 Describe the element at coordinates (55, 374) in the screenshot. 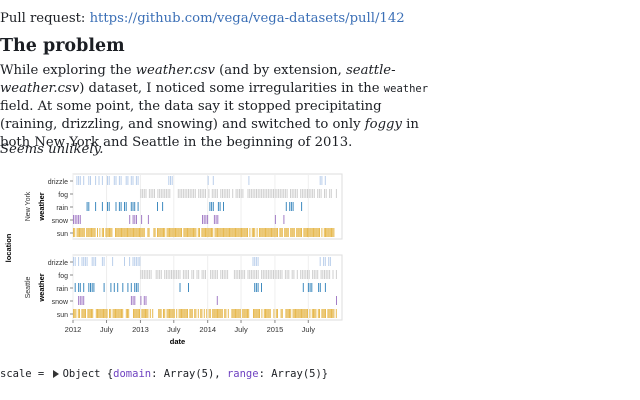

I see `expand-triangle-icon` at that location.